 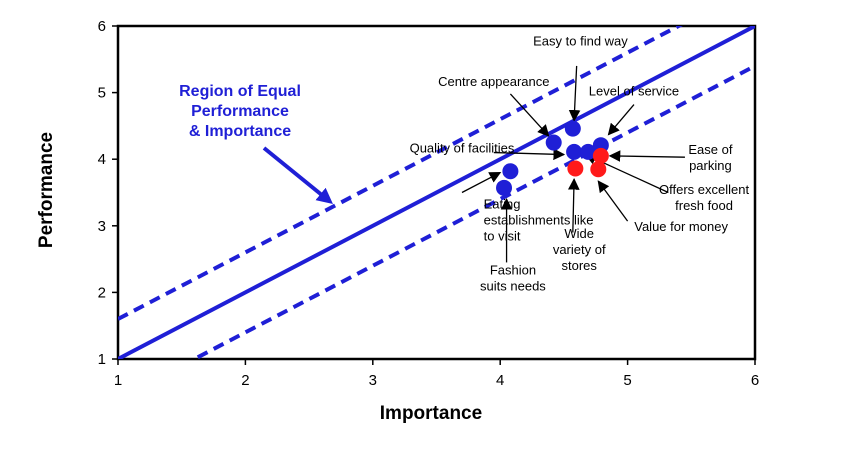 I want to click on region-arrow, so click(x=297, y=175).